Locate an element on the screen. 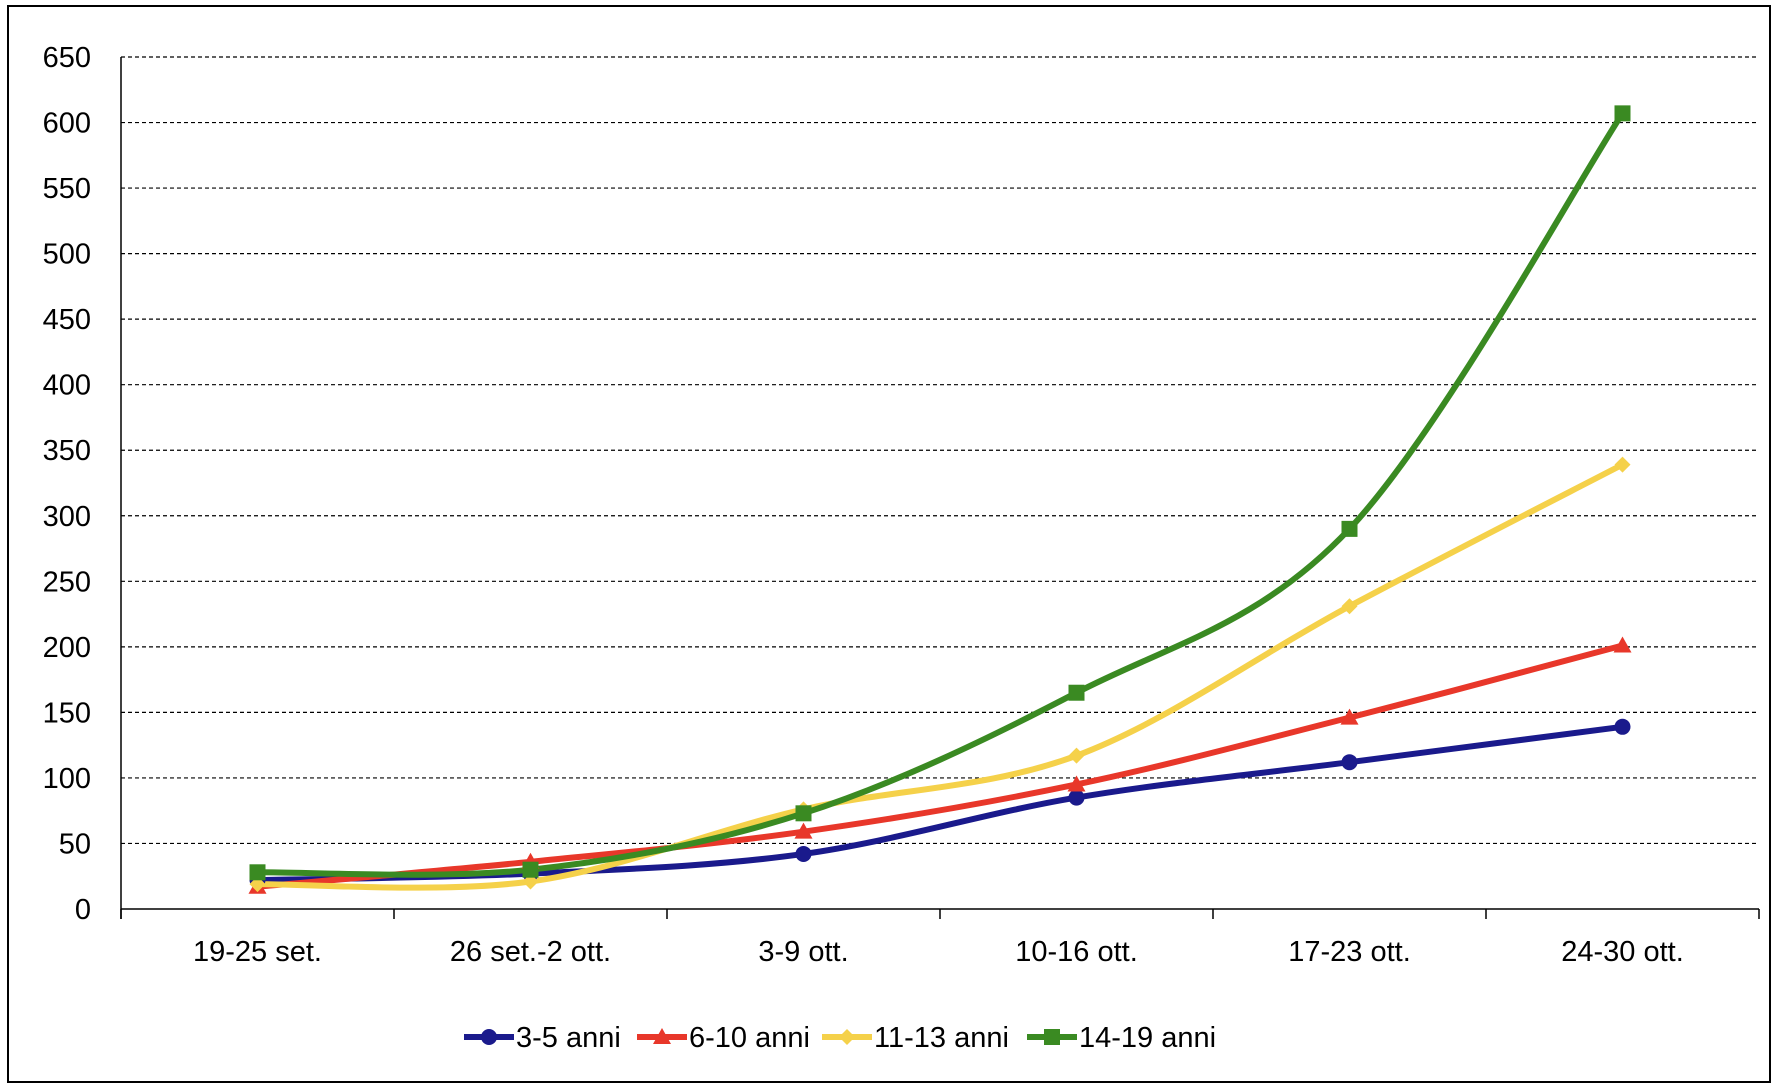 The image size is (1778, 1088). y-tick-label: 550 is located at coordinates (67, 189).